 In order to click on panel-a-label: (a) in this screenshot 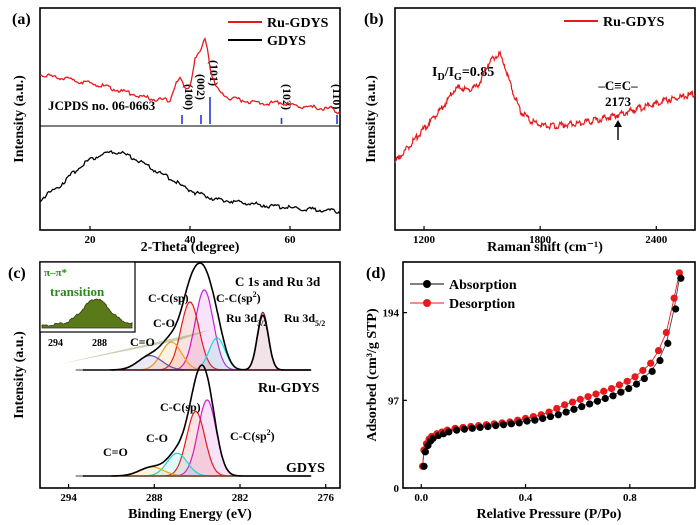, I will do `click(21, 19)`.